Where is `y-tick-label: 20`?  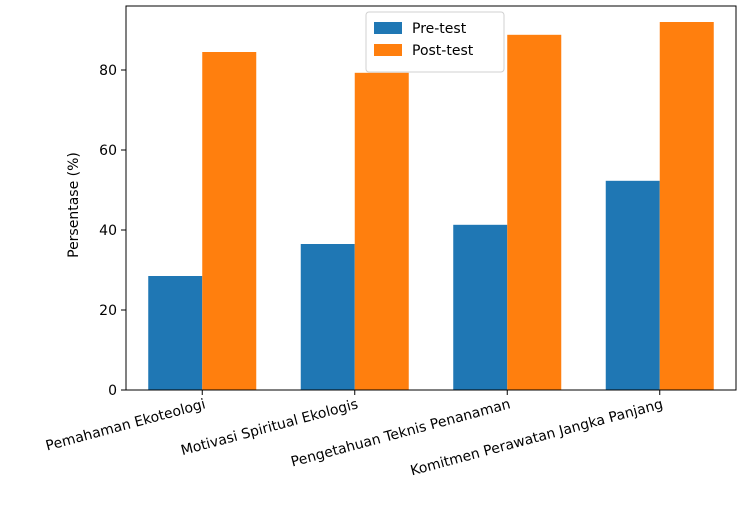 y-tick-label: 20 is located at coordinates (108, 311).